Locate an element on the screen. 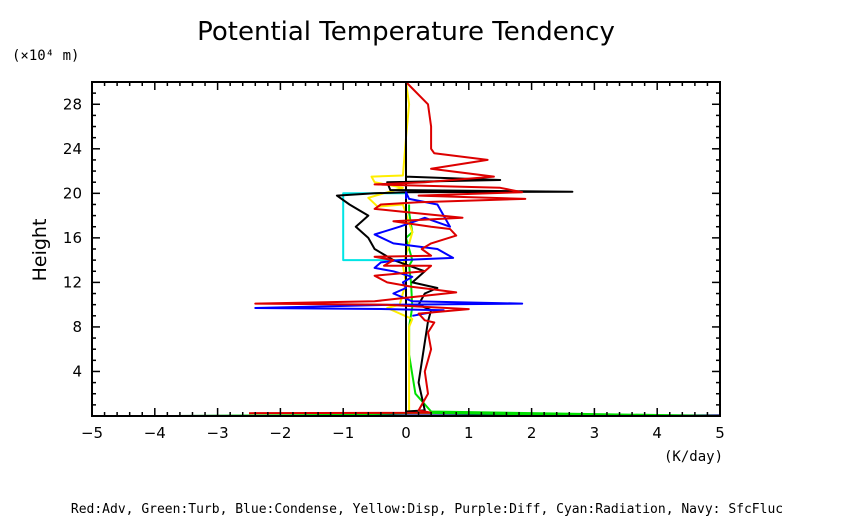  series-disp-line is located at coordinates (390, 246).